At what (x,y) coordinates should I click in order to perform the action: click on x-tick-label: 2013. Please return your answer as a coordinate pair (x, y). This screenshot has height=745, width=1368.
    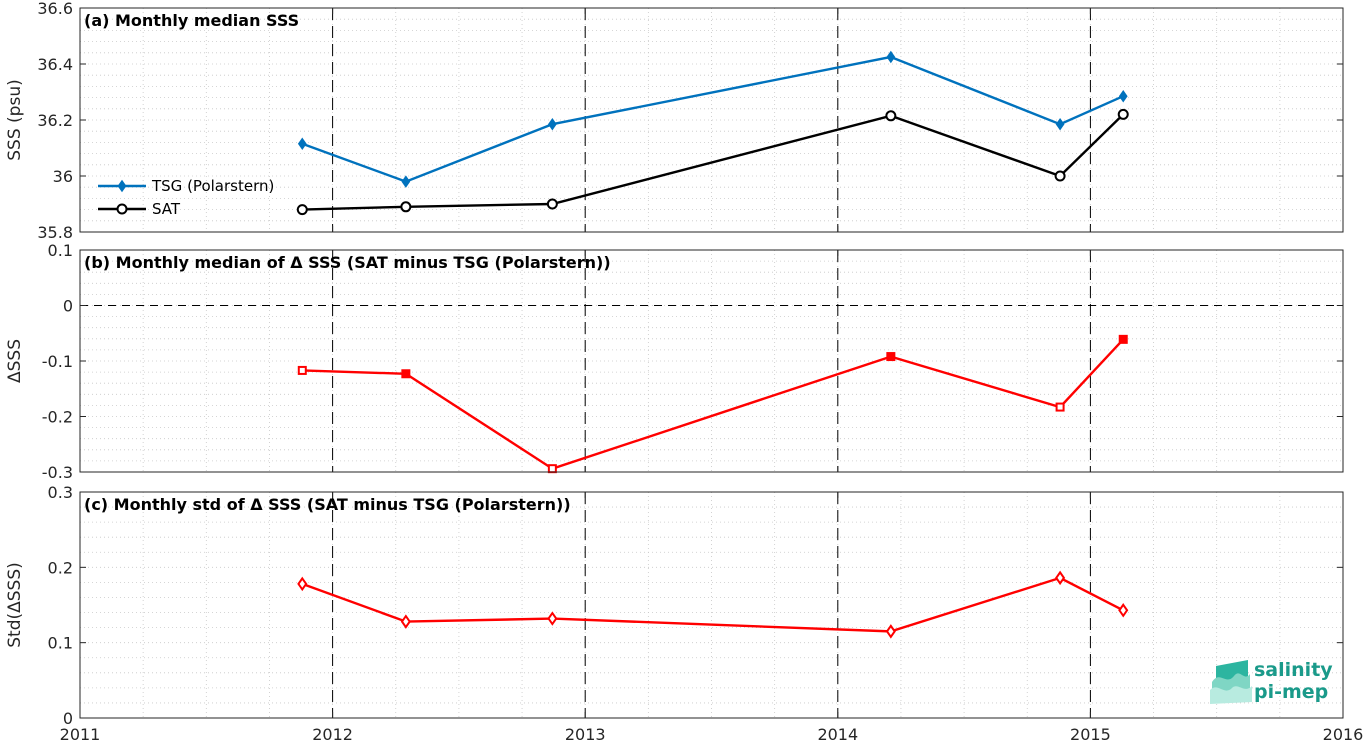
    Looking at the image, I should click on (585, 734).